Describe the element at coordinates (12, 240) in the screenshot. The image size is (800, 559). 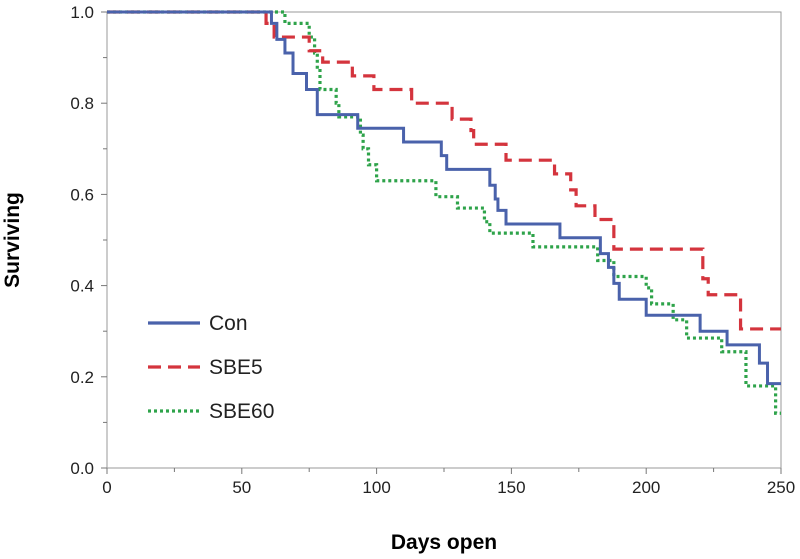
I see `y-axis-title: Surviving` at that location.